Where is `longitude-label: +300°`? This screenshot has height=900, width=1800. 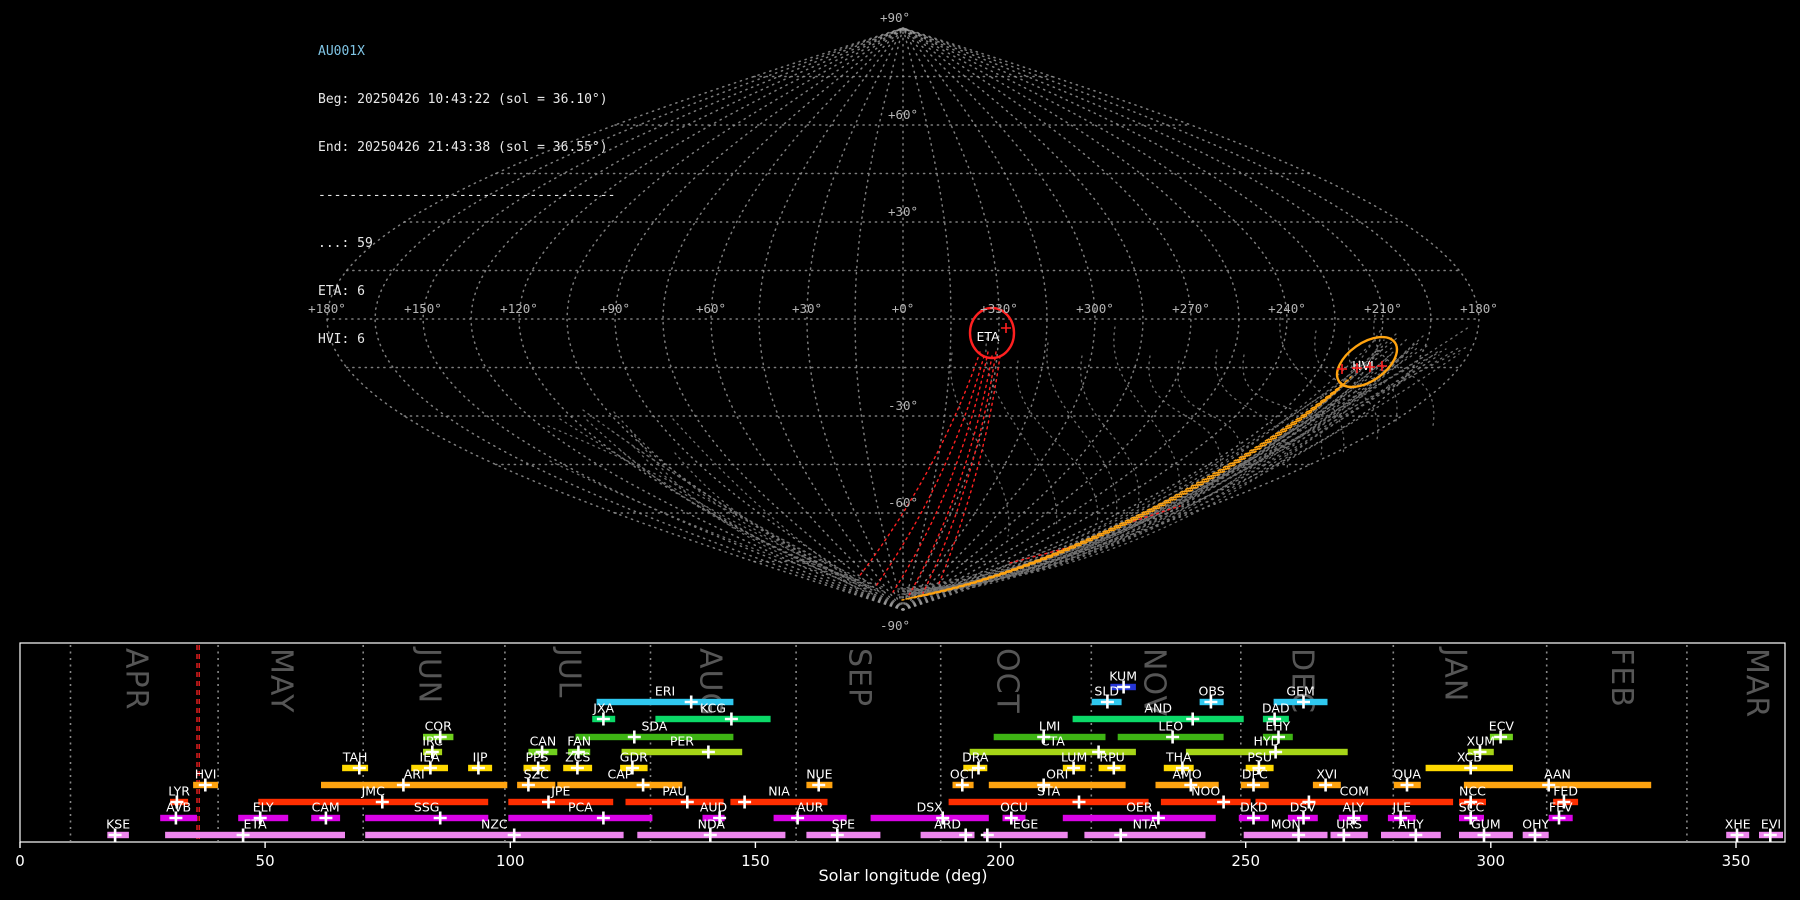 longitude-label: +300° is located at coordinates (1095, 308).